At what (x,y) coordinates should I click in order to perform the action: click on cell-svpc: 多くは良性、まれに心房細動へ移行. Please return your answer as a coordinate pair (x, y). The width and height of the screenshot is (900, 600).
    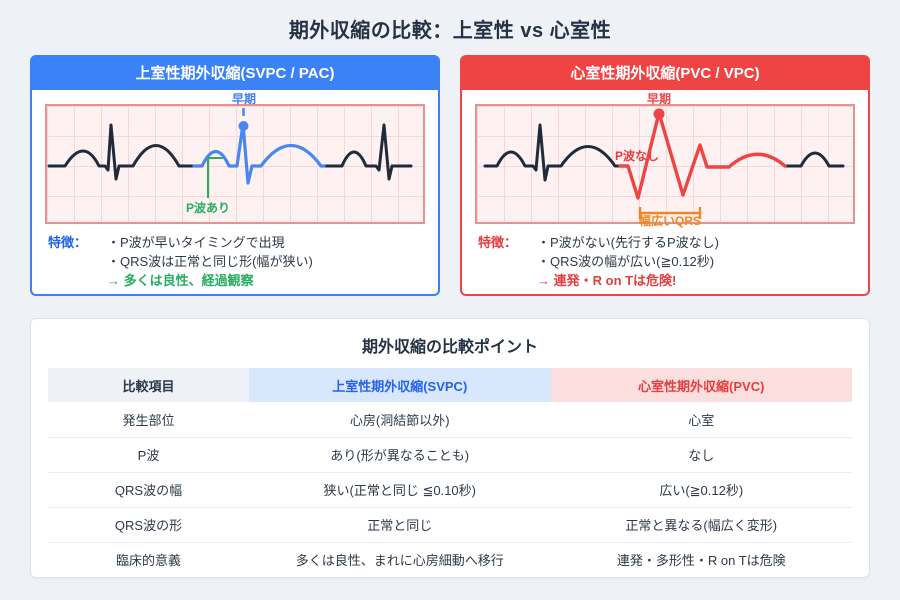
    Looking at the image, I should click on (400, 559).